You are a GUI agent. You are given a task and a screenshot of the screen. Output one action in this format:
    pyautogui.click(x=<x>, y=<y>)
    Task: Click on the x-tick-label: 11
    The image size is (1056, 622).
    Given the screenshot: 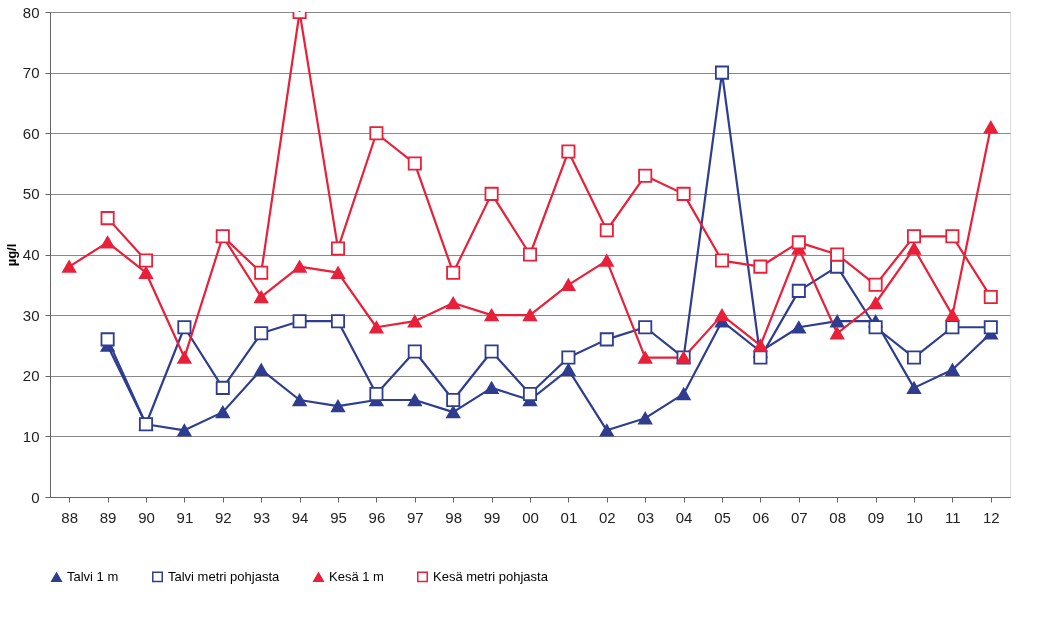 What is the action you would take?
    pyautogui.click(x=953, y=517)
    